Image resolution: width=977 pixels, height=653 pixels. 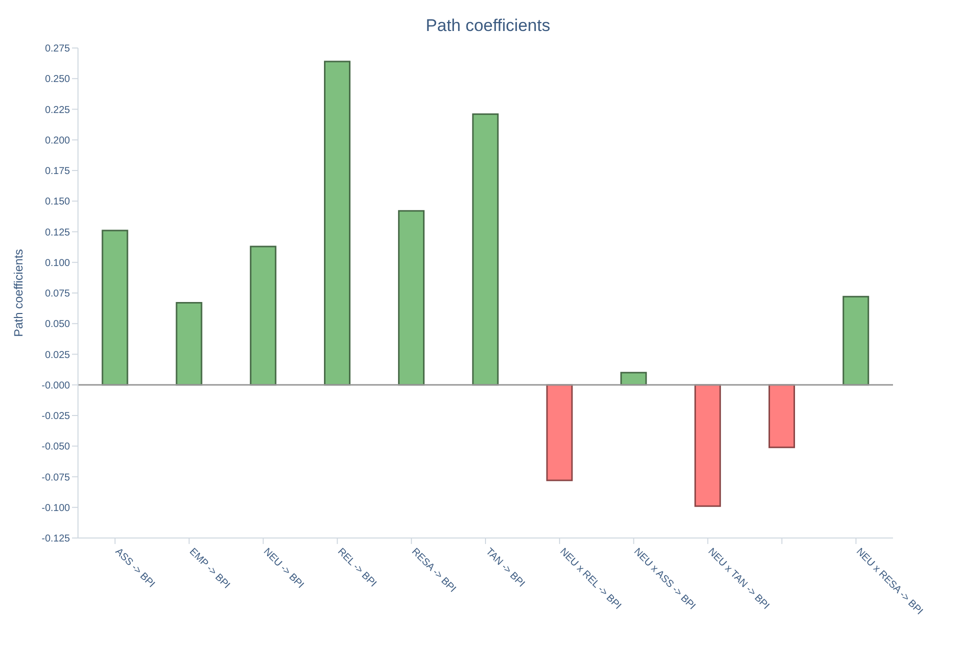 What do you see at coordinates (134, 568) in the screenshot?
I see `x-tick-label: ASS -> BPI` at bounding box center [134, 568].